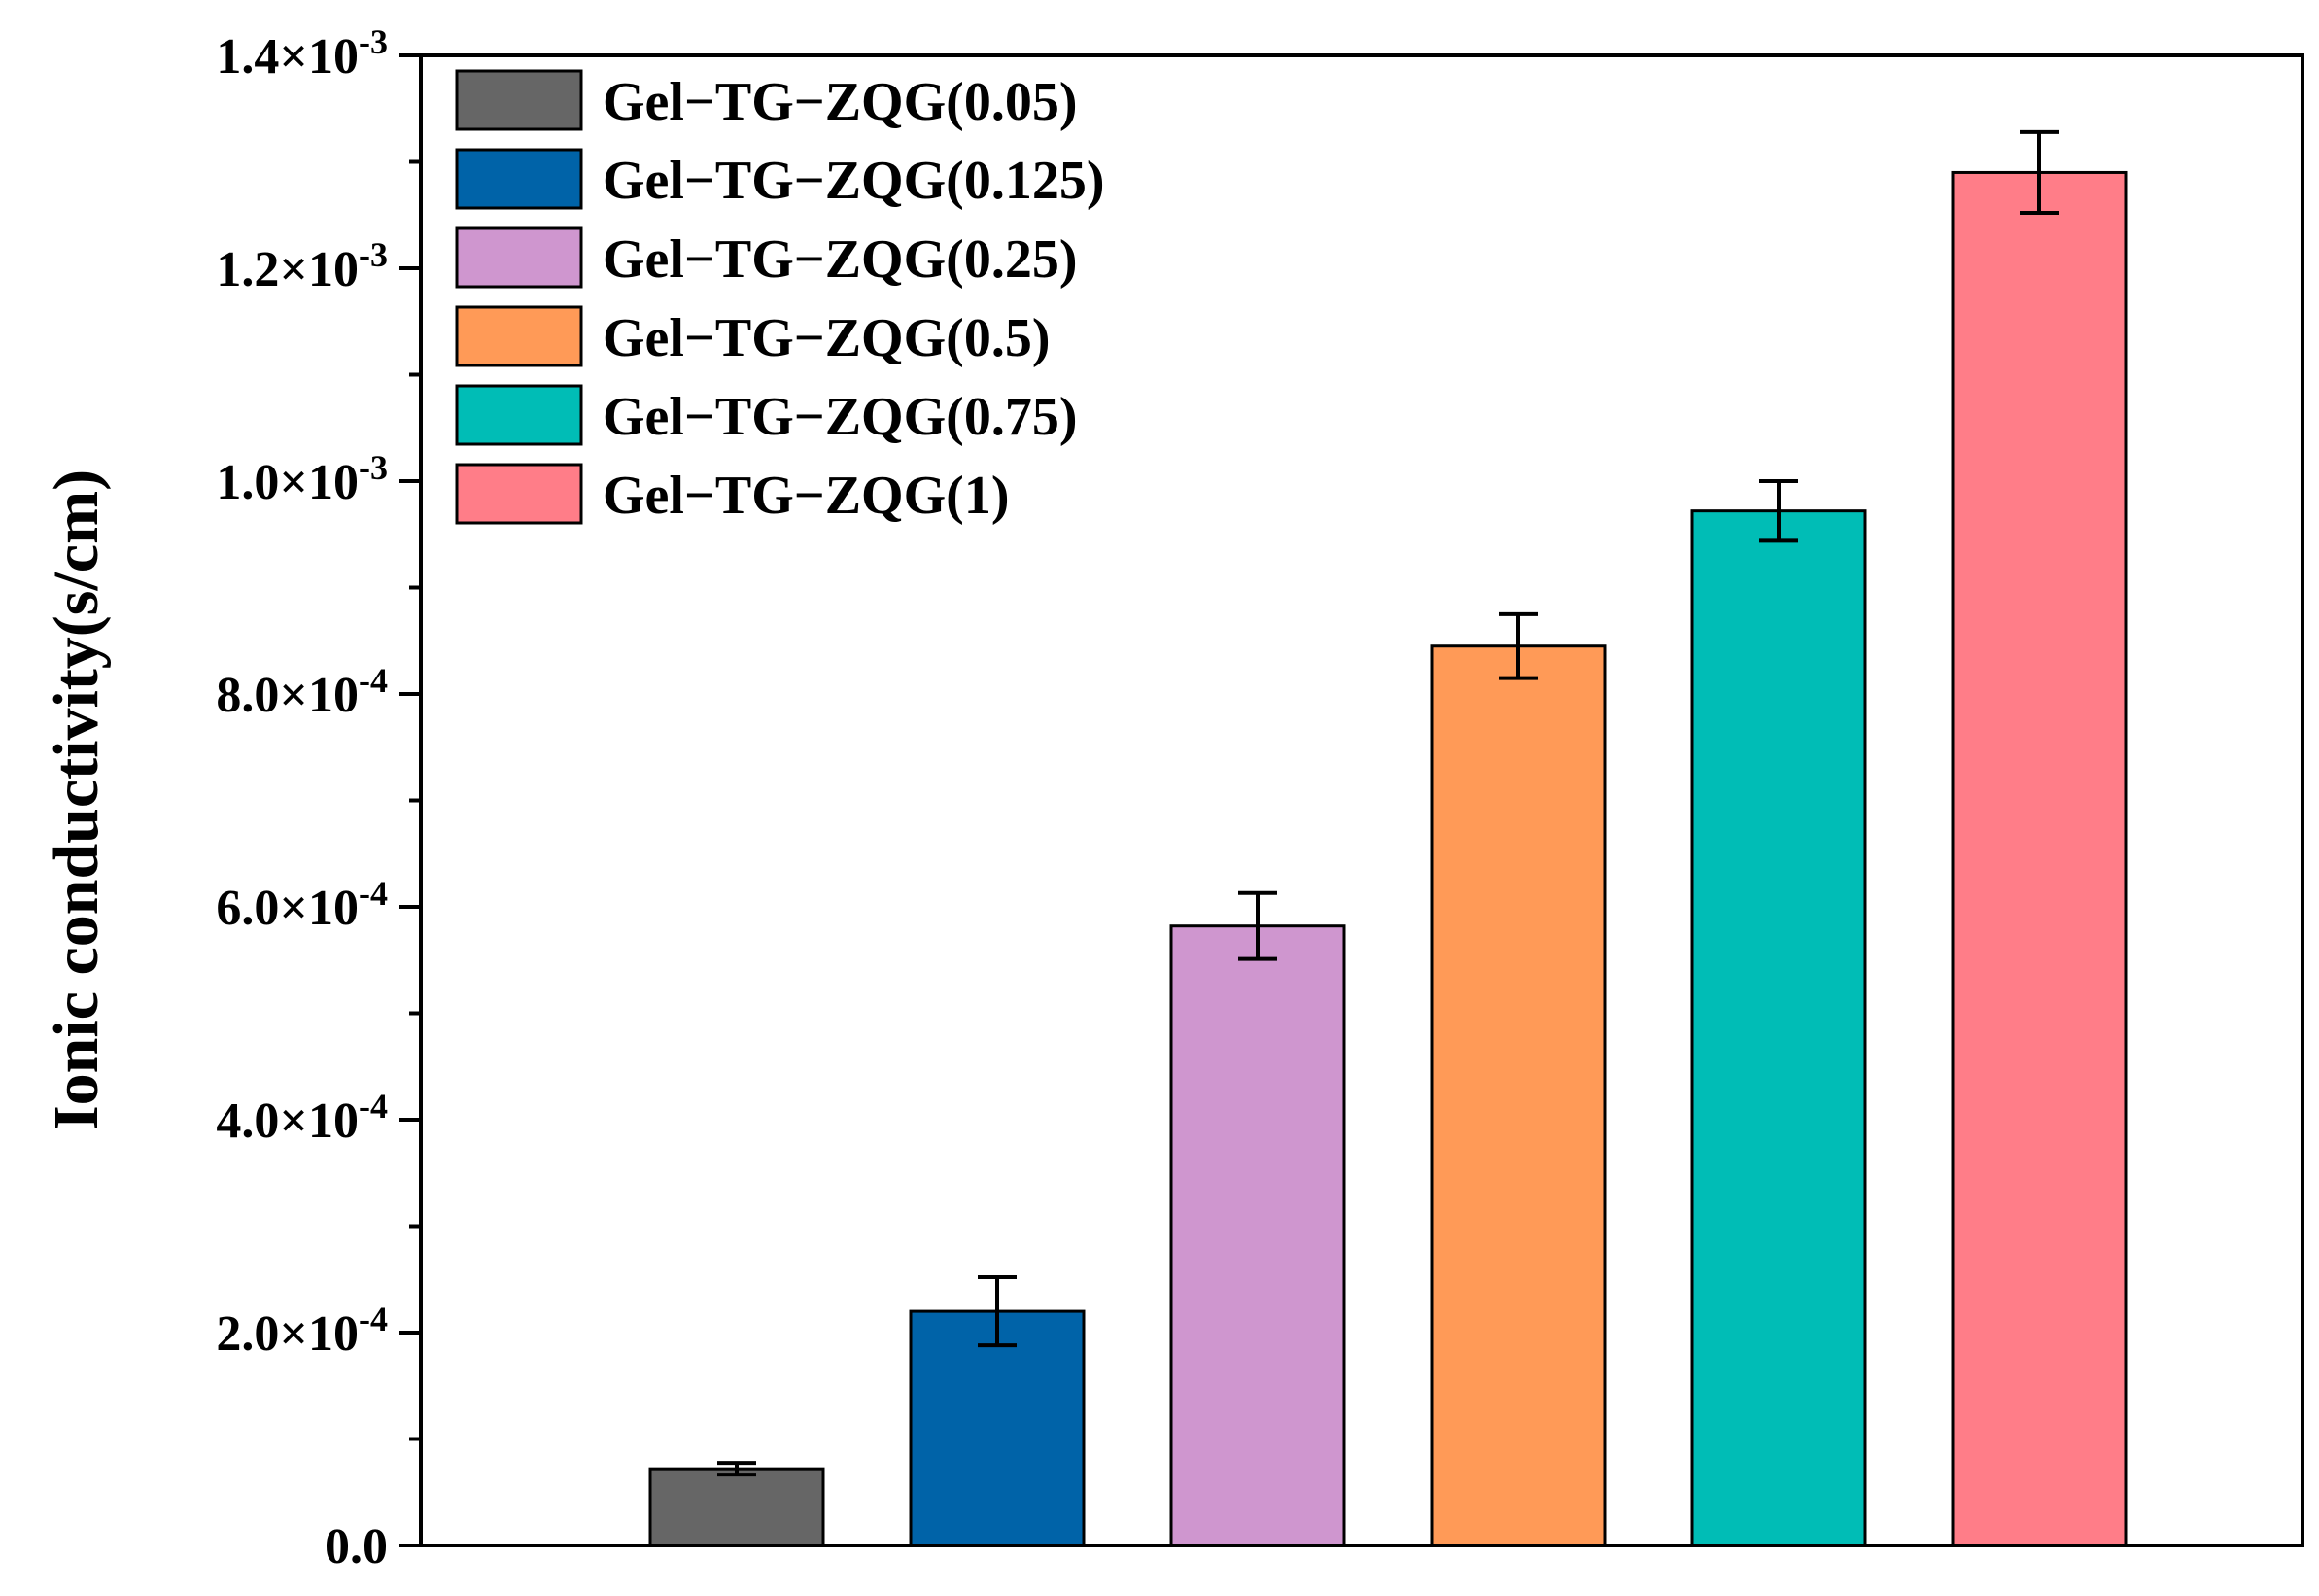  Describe the element at coordinates (302, 1118) in the screenshot. I see `y-tick-label: 4.0×10⁻⁴` at that location.